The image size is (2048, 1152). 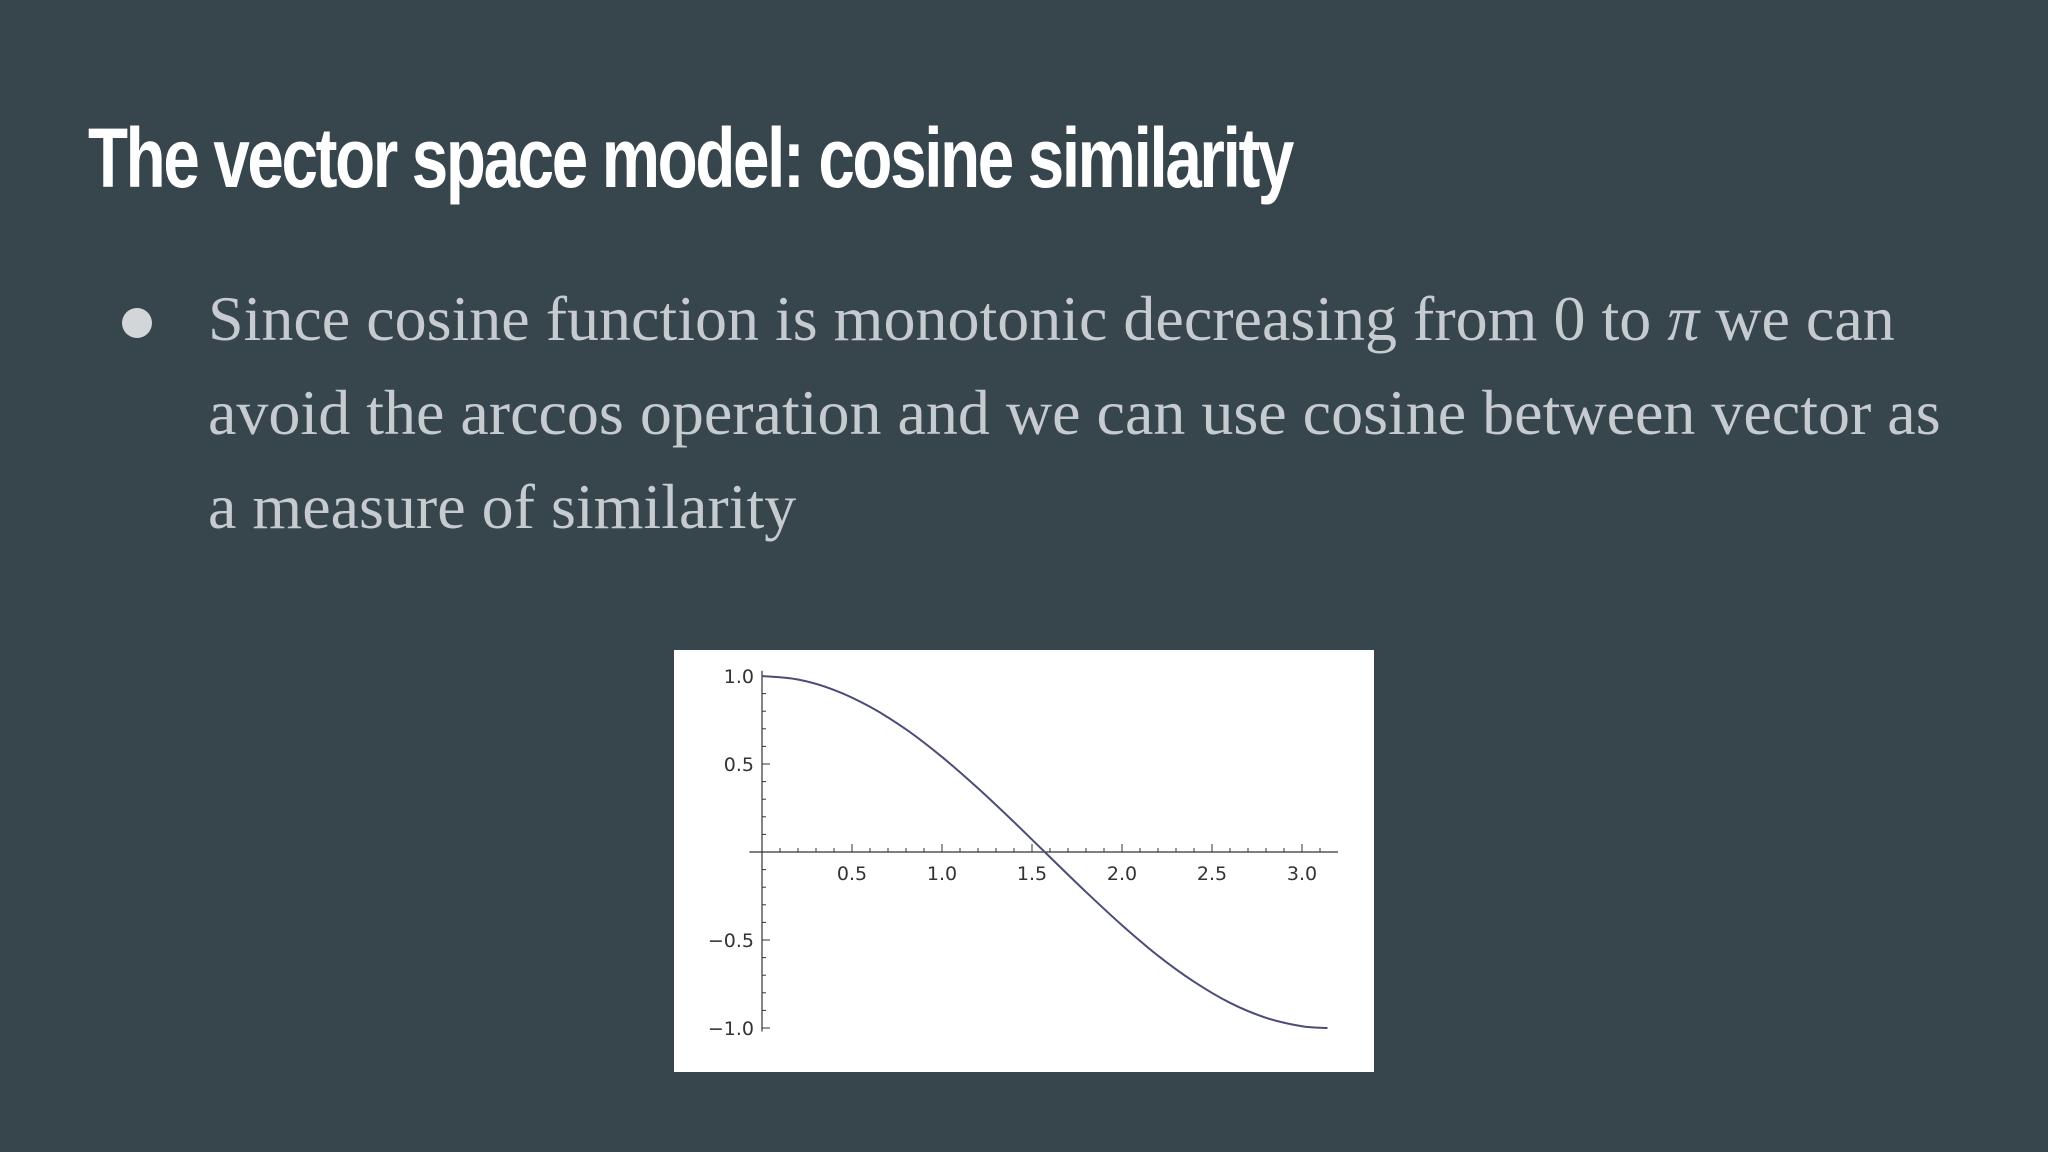 I want to click on x-tick-label: 3.0, so click(x=1302, y=874).